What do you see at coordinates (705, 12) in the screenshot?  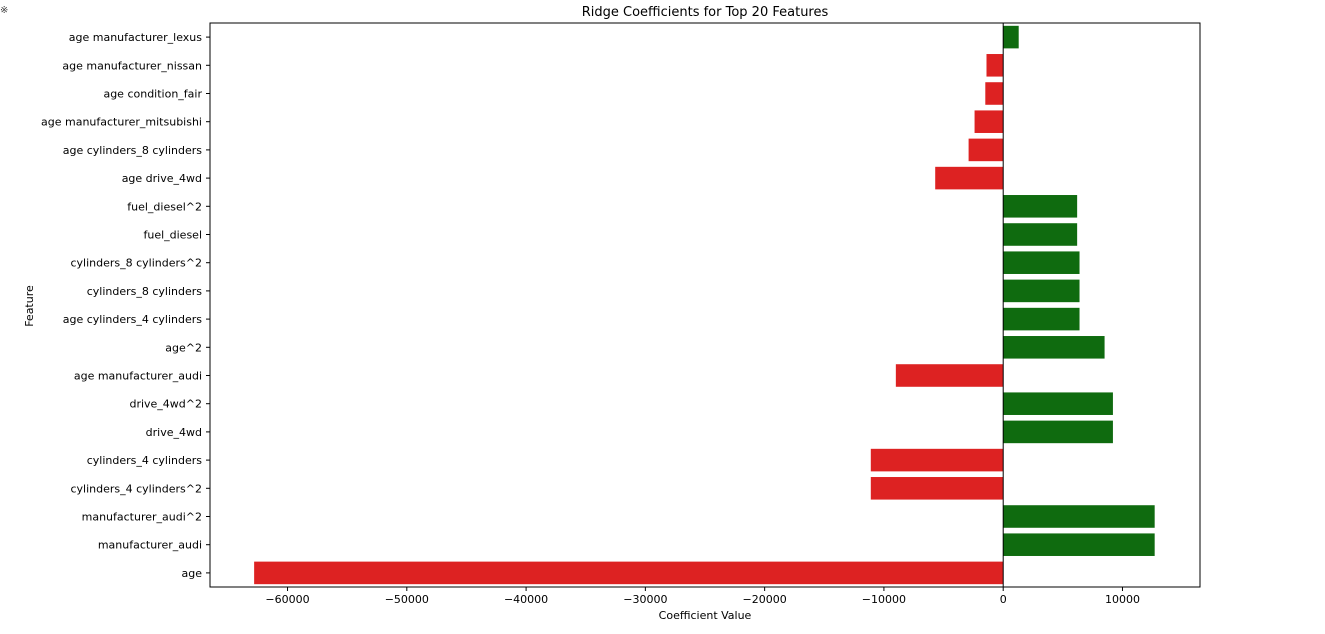 I see `chart-title: Ridge Coefficients for Top 20 Features` at bounding box center [705, 12].